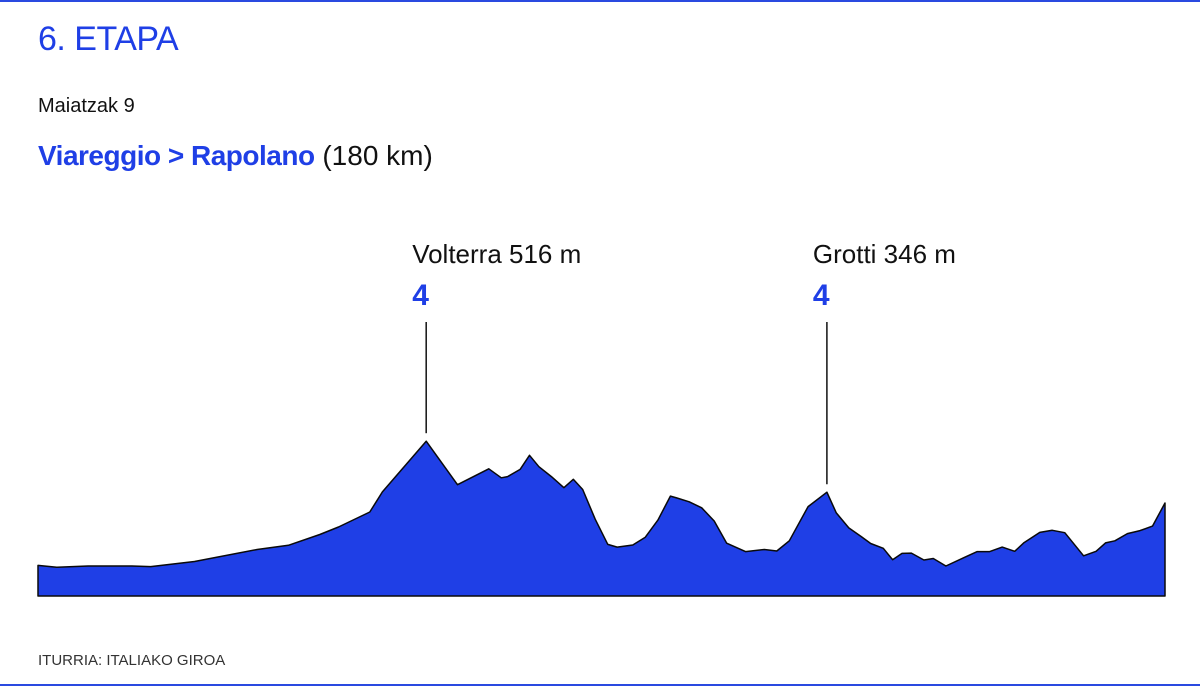 The image size is (1200, 687). I want to click on route-name: Viareggio > Rapolano, so click(176, 155).